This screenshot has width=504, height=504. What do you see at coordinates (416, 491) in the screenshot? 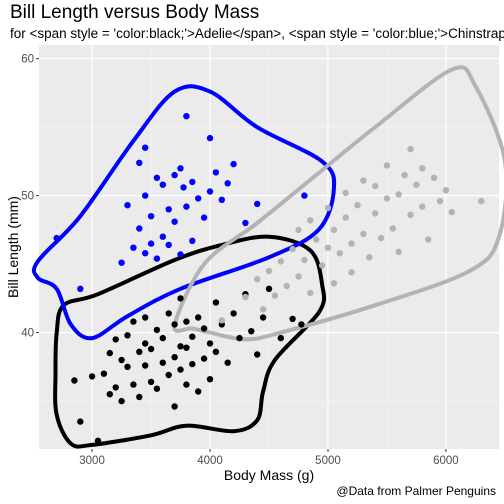
I see `chart-caption: @Data from Palmer Penguins` at bounding box center [416, 491].